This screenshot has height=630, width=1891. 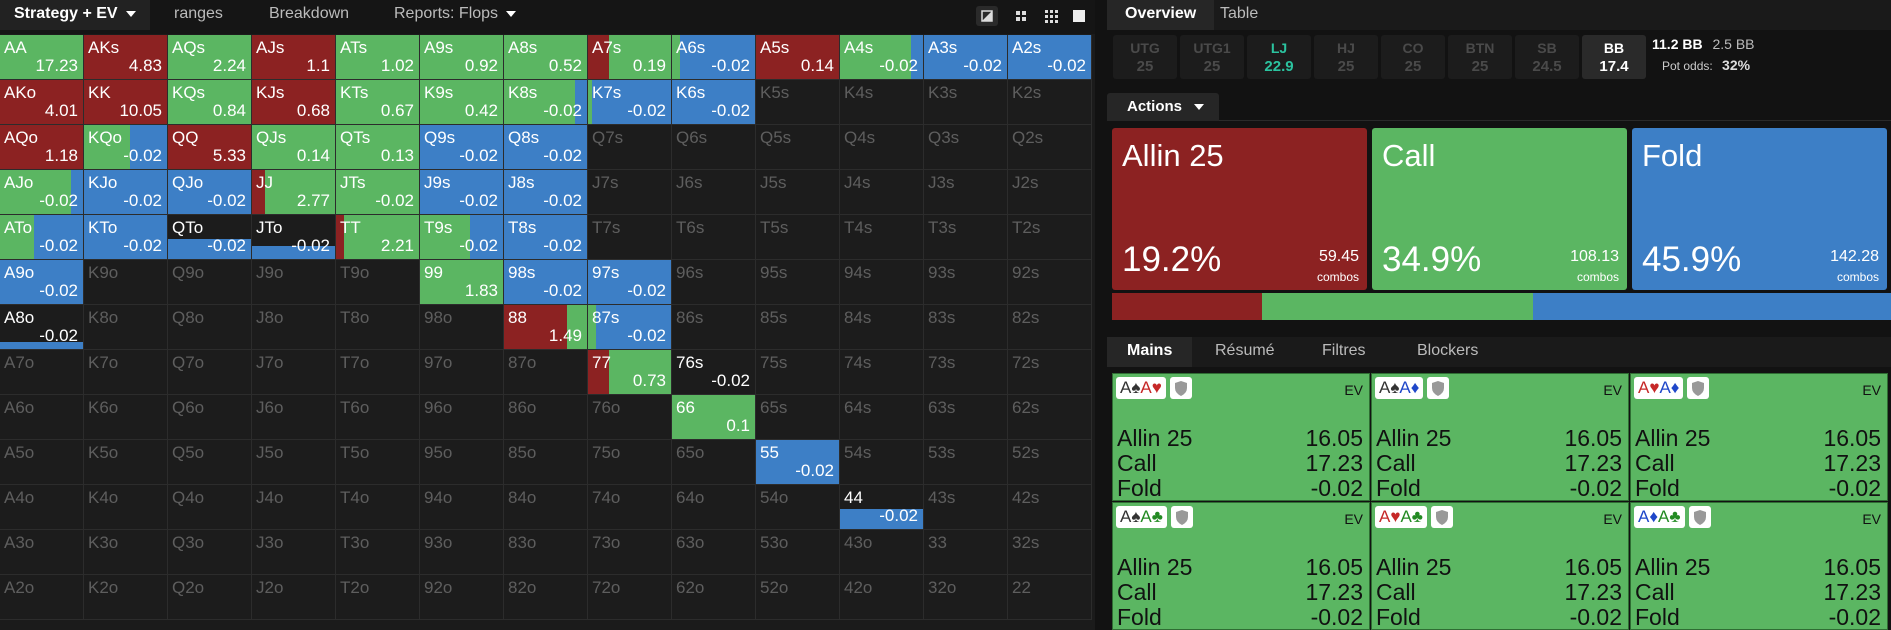 I want to click on hand-cell: J3s, so click(x=966, y=192).